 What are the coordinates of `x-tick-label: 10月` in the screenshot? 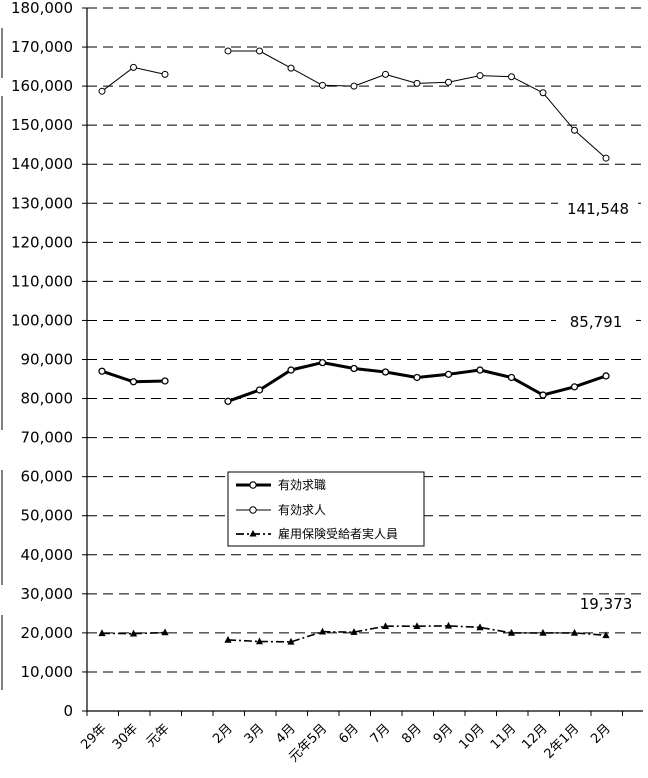 It's located at (471, 736).